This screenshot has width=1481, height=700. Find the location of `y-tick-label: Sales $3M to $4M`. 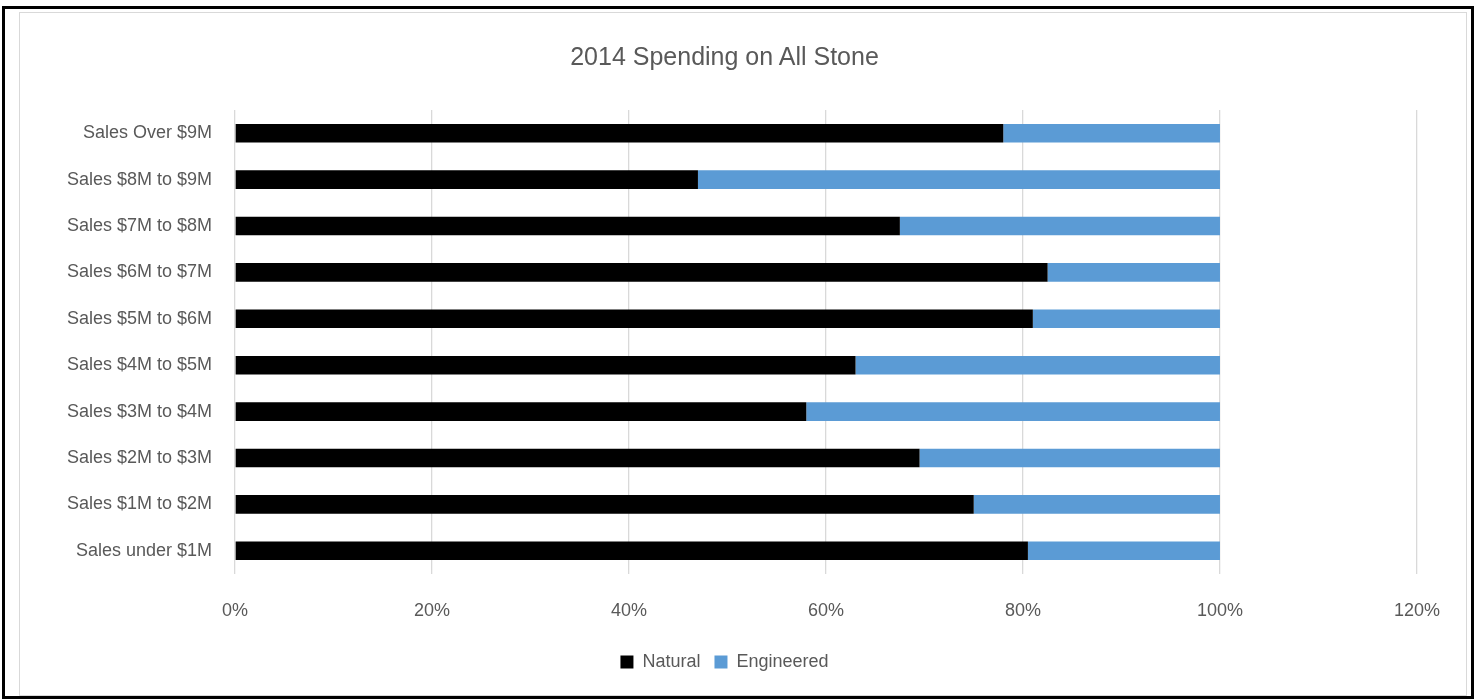

y-tick-label: Sales $3M to $4M is located at coordinates (139, 410).